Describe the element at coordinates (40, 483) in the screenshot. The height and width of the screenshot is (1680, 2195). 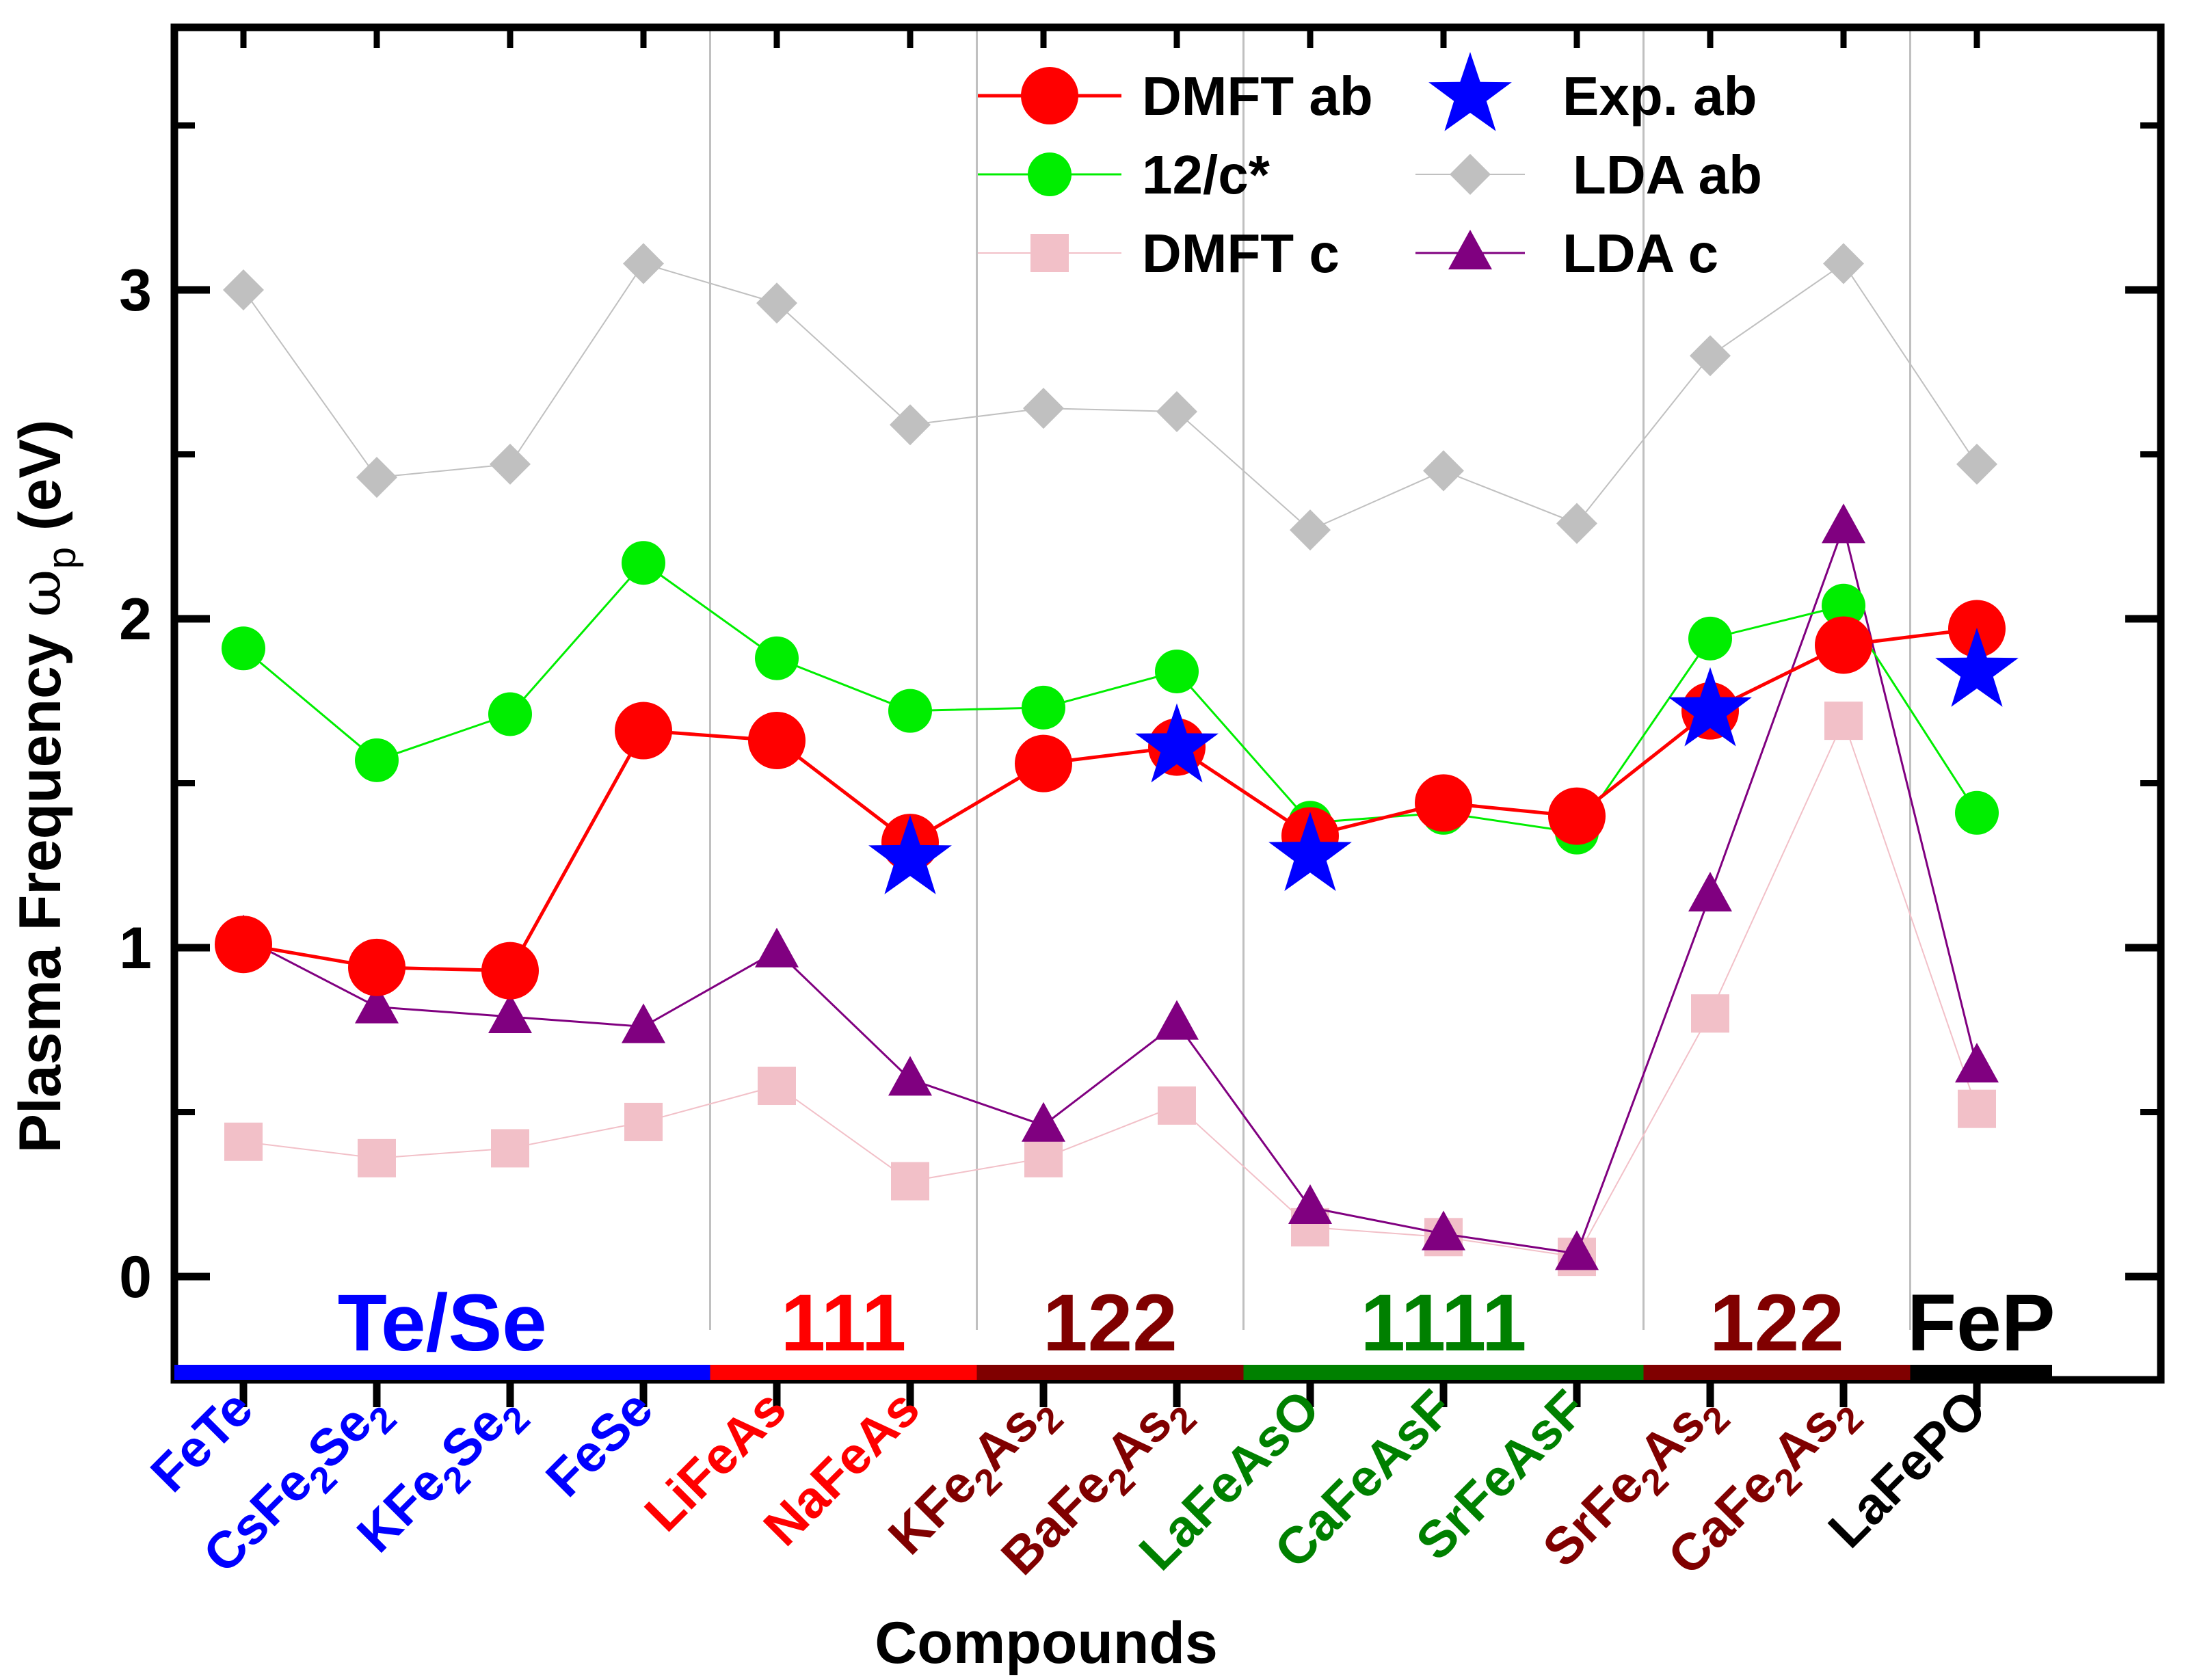
I see `y-axis-title-unit: (eV)` at that location.